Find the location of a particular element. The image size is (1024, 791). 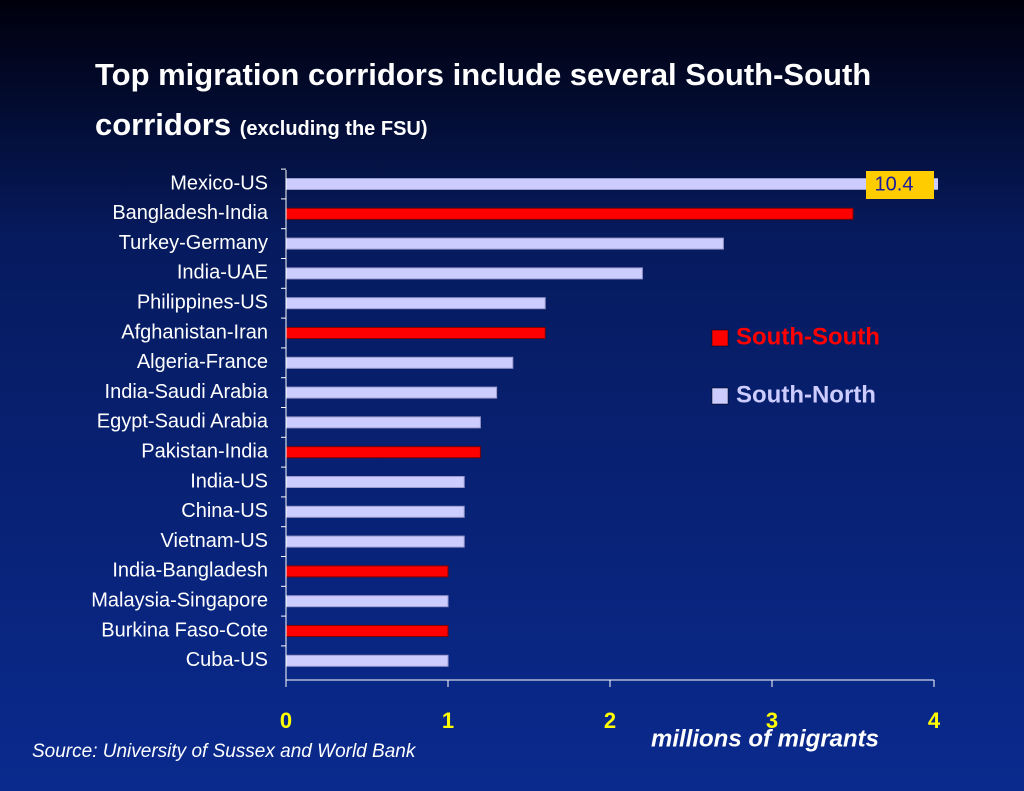

y-tick-label: Vietnam-US is located at coordinates (214, 541).